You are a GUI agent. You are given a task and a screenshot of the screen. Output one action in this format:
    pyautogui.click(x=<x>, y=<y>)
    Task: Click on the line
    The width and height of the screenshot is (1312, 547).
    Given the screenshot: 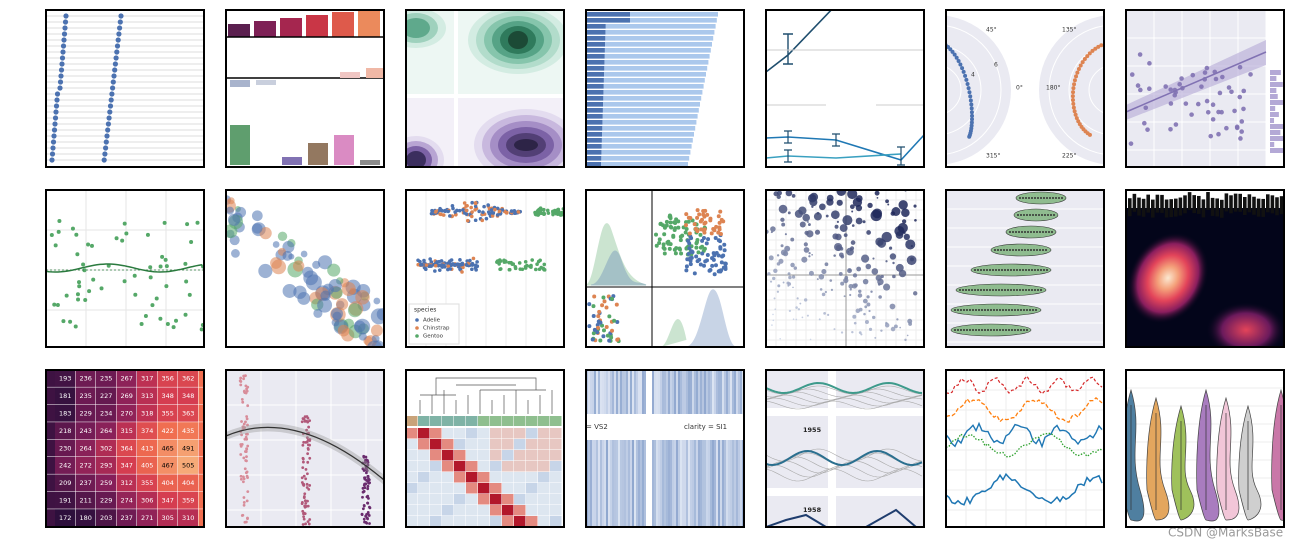 What is the action you would take?
    pyautogui.click(x=788, y=49)
    